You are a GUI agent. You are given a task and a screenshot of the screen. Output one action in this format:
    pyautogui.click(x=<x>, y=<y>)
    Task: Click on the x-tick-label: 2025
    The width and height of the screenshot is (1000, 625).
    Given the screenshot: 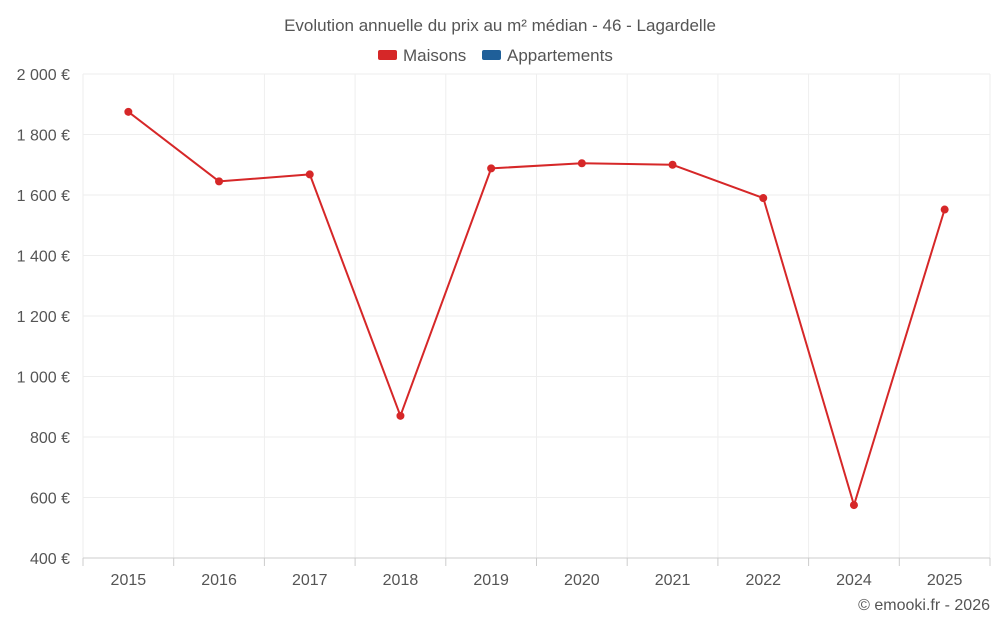 What is the action you would take?
    pyautogui.click(x=945, y=580)
    